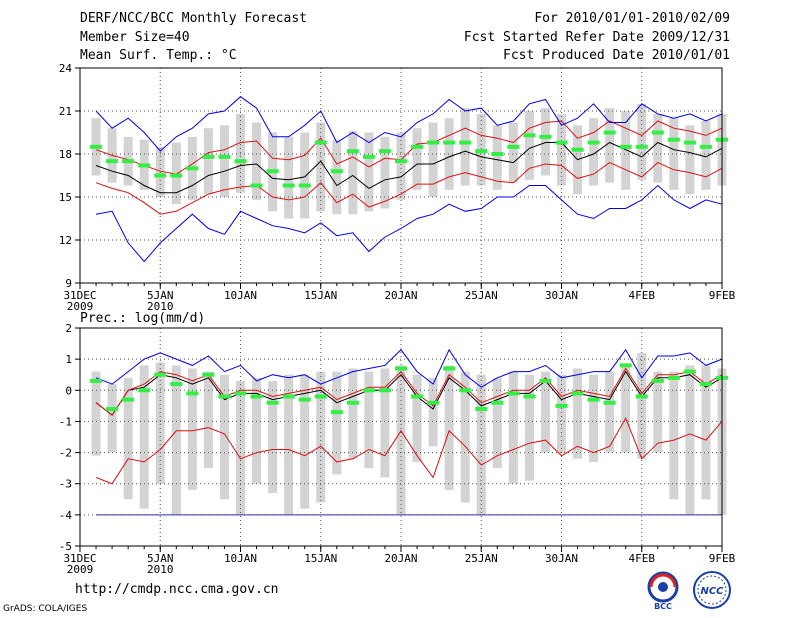  I want to click on variable-label: Mean Surf. Temp.: °C, so click(158, 55).